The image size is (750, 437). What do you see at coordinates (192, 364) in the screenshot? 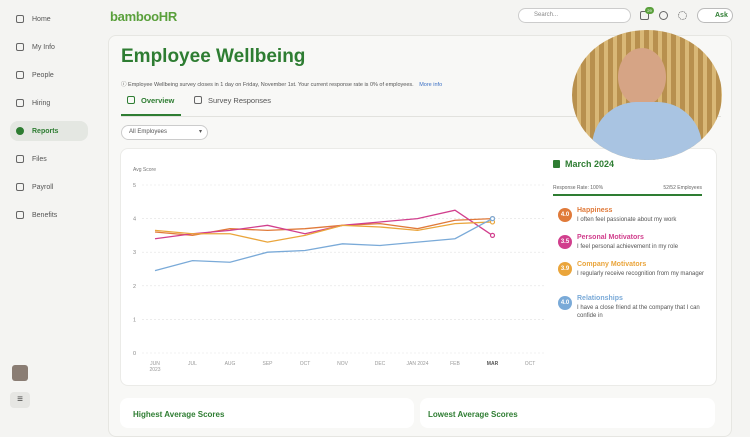
I see `x-tick-label: JUL` at bounding box center [192, 364].